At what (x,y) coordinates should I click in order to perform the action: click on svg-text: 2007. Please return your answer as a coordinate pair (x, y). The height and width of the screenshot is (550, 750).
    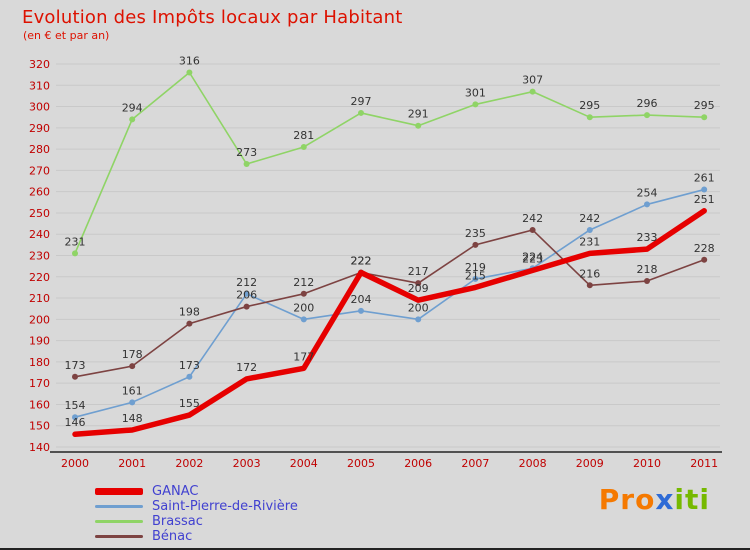
    Looking at the image, I should click on (475, 463).